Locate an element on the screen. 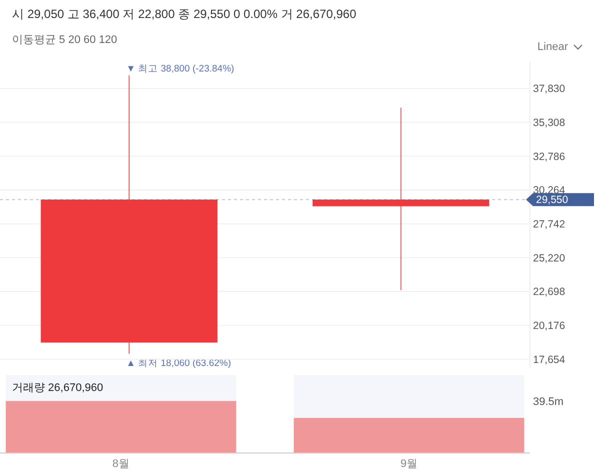  y-tick-label: 27,742 is located at coordinates (549, 224).